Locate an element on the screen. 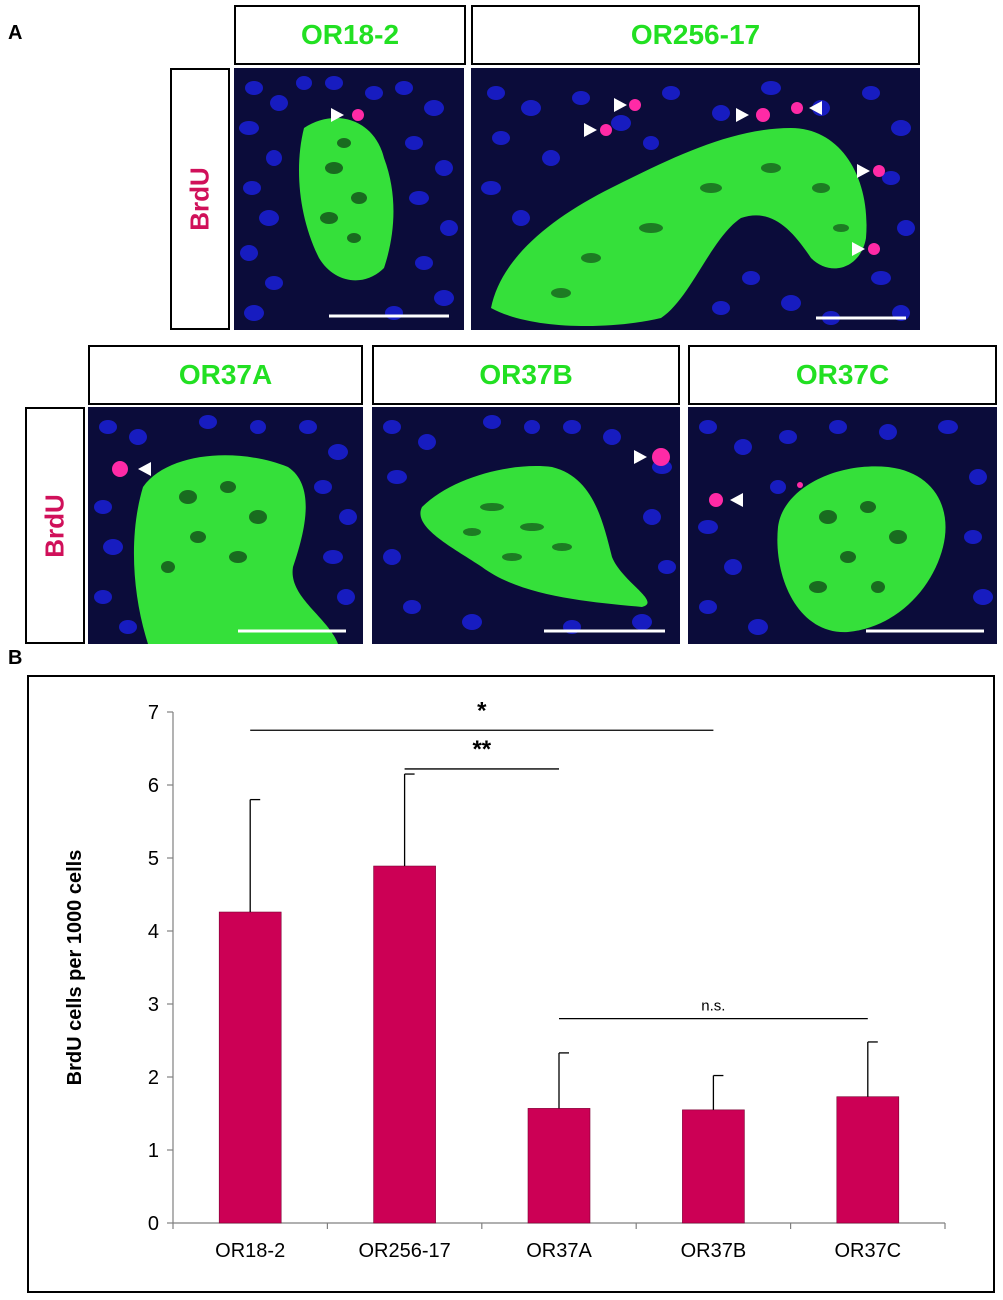  micrograph-or37c-image is located at coordinates (842, 525).